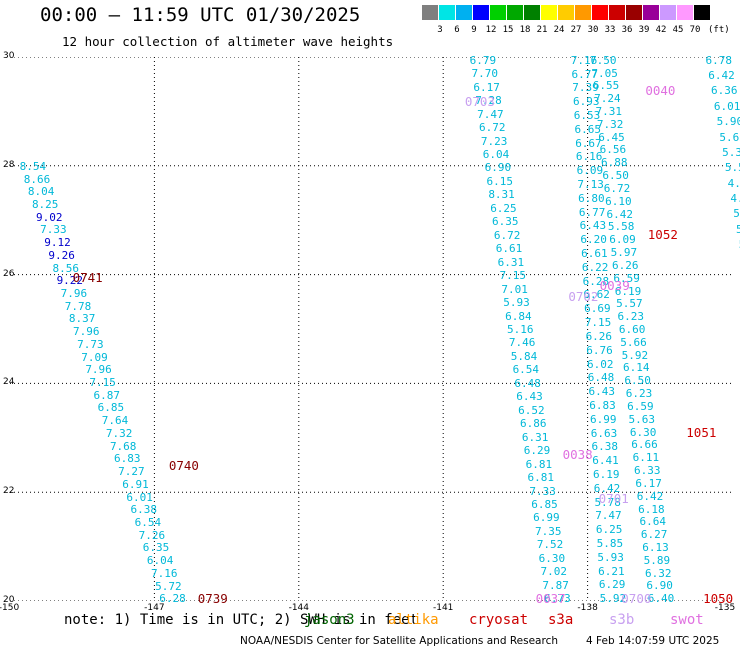  I want to click on wave-height-value: 6.83, so click(602, 405).